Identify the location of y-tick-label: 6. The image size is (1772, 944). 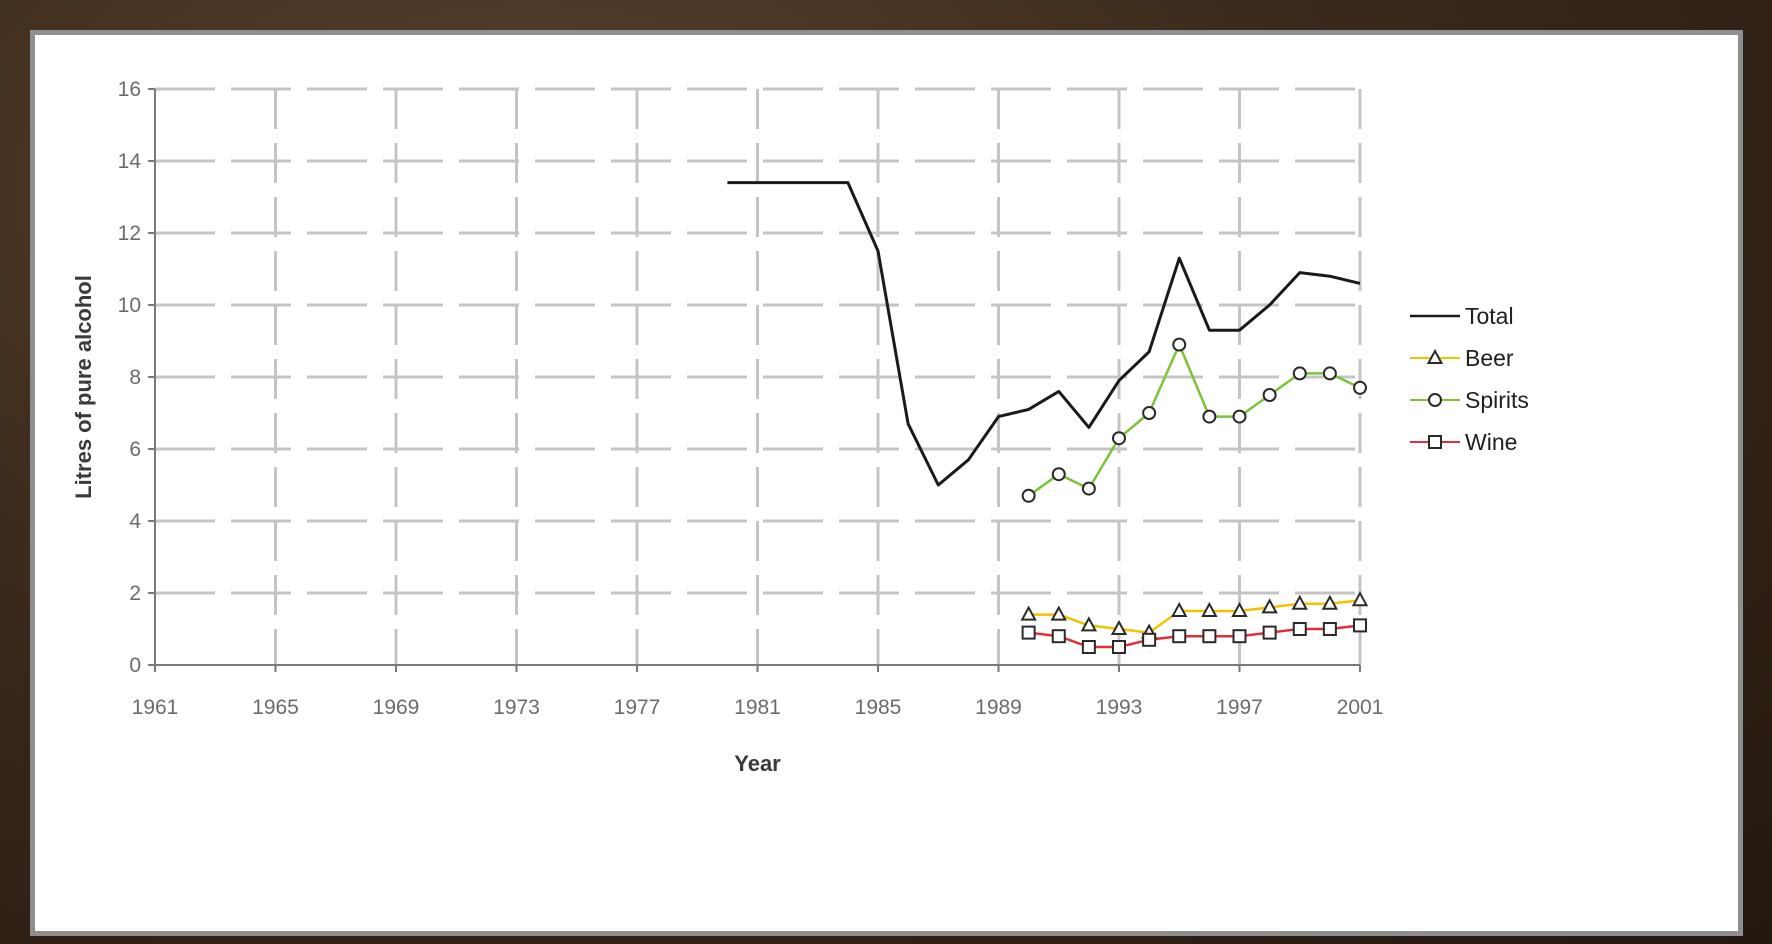
(135, 449).